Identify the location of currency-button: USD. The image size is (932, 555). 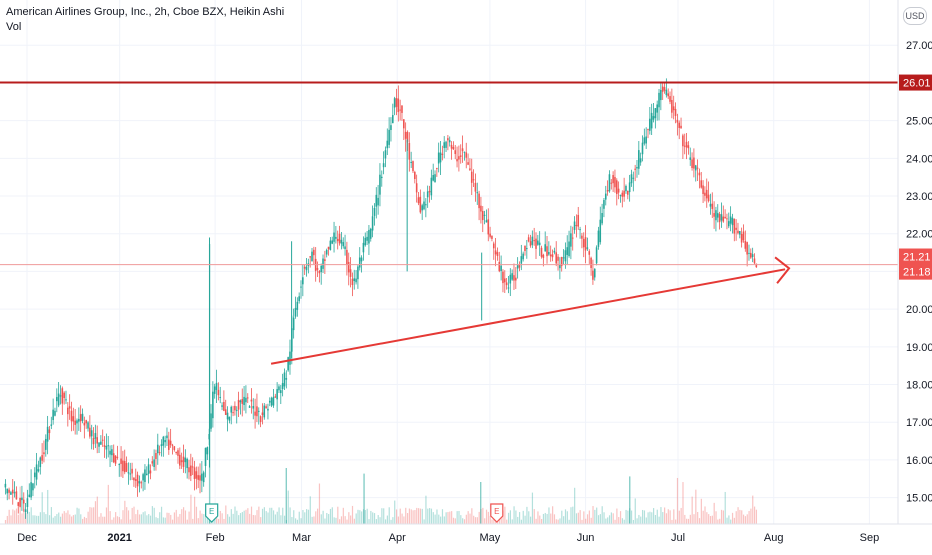
(915, 16).